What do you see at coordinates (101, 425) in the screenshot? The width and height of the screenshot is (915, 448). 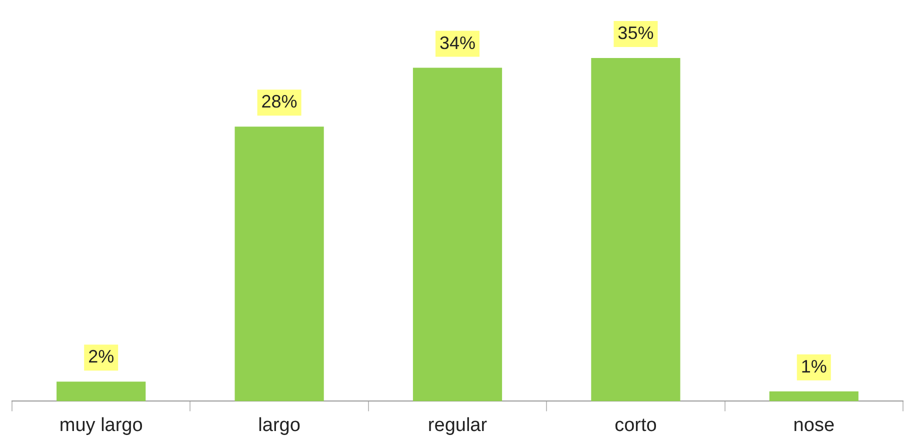 I see `x-tick-label: muy largo` at bounding box center [101, 425].